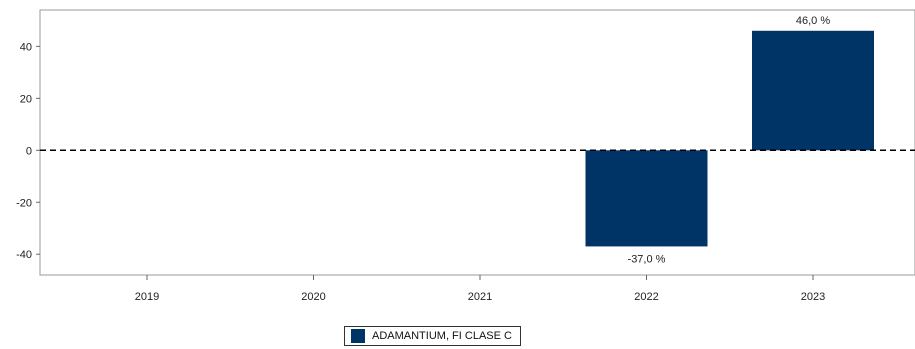 The height and width of the screenshot is (349, 915). What do you see at coordinates (24, 255) in the screenshot?
I see `y-tick-label: -40` at bounding box center [24, 255].